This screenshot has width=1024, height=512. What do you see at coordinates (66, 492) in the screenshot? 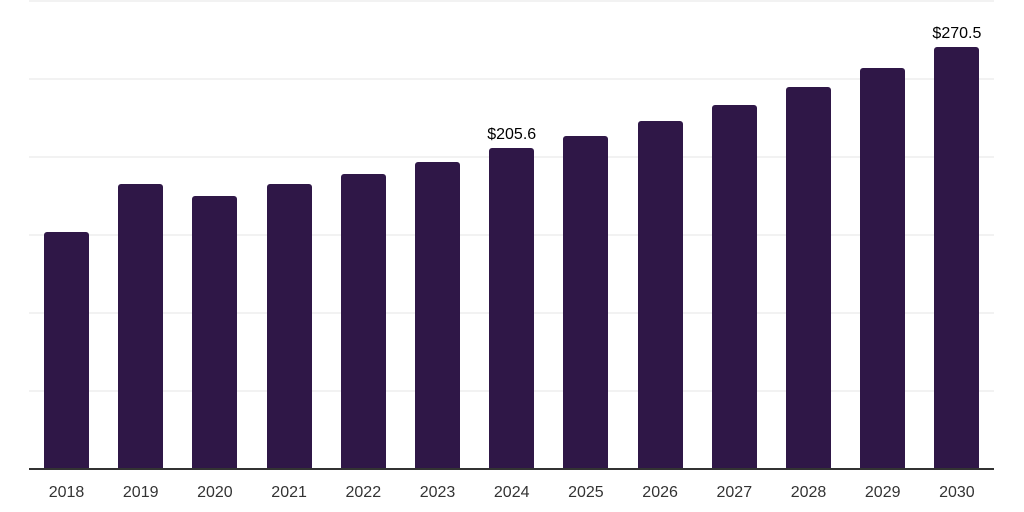
I see `x-tick-label: 2018` at bounding box center [66, 492].